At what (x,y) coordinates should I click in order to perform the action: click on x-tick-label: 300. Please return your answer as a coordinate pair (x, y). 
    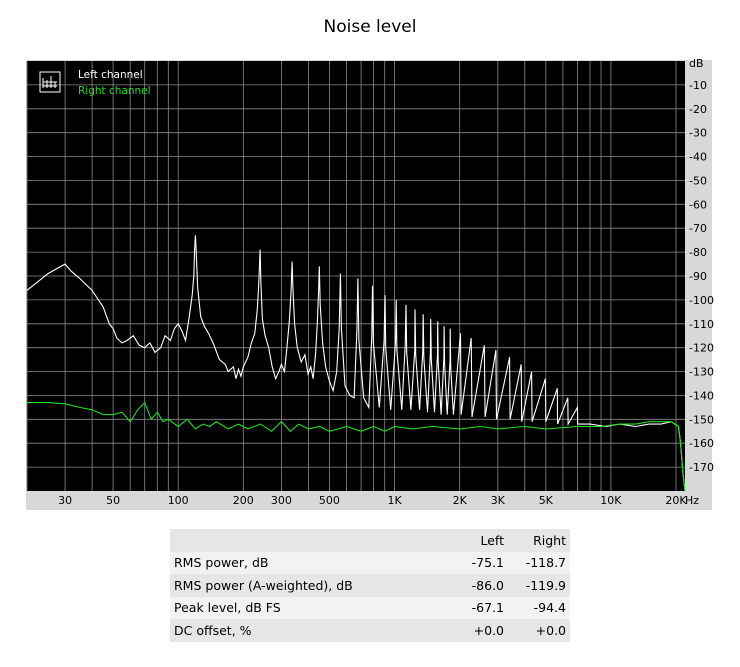
    Looking at the image, I should click on (281, 500).